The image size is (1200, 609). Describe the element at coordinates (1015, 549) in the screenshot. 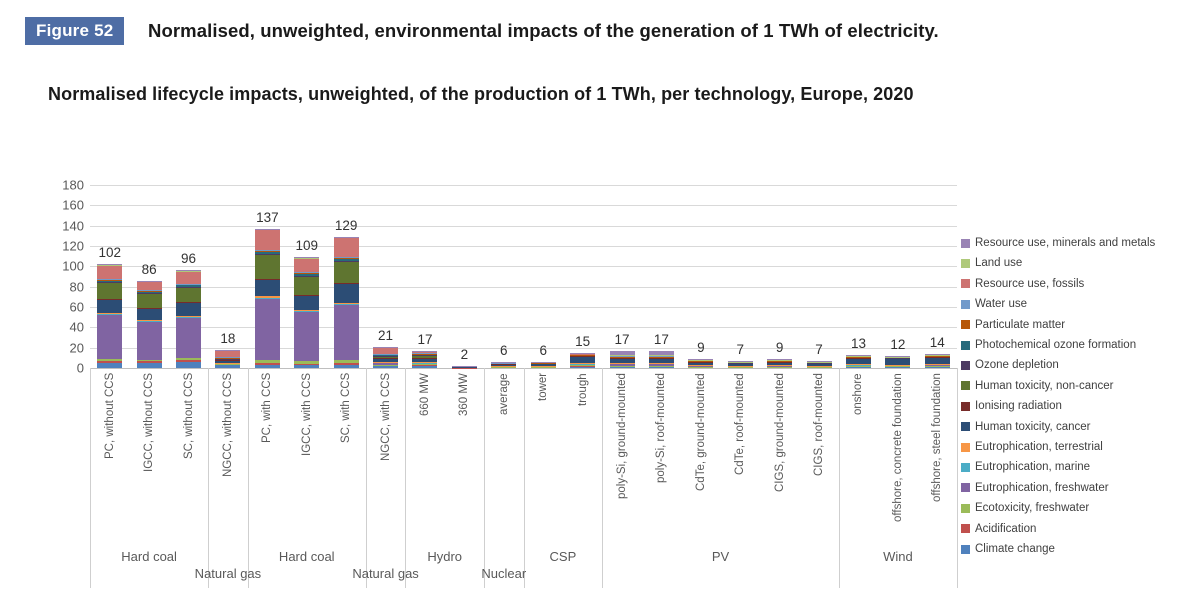

I see `legend-label: Climate change` at that location.